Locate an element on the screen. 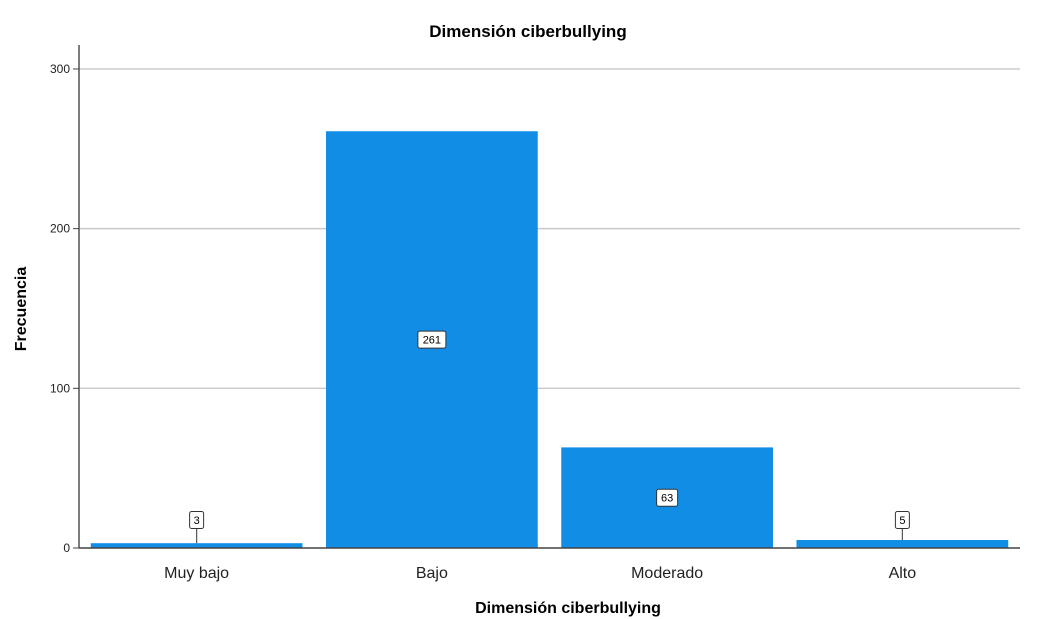 The width and height of the screenshot is (1046, 619). y-tick-labels: 0 100 200 300 is located at coordinates (60, 308).